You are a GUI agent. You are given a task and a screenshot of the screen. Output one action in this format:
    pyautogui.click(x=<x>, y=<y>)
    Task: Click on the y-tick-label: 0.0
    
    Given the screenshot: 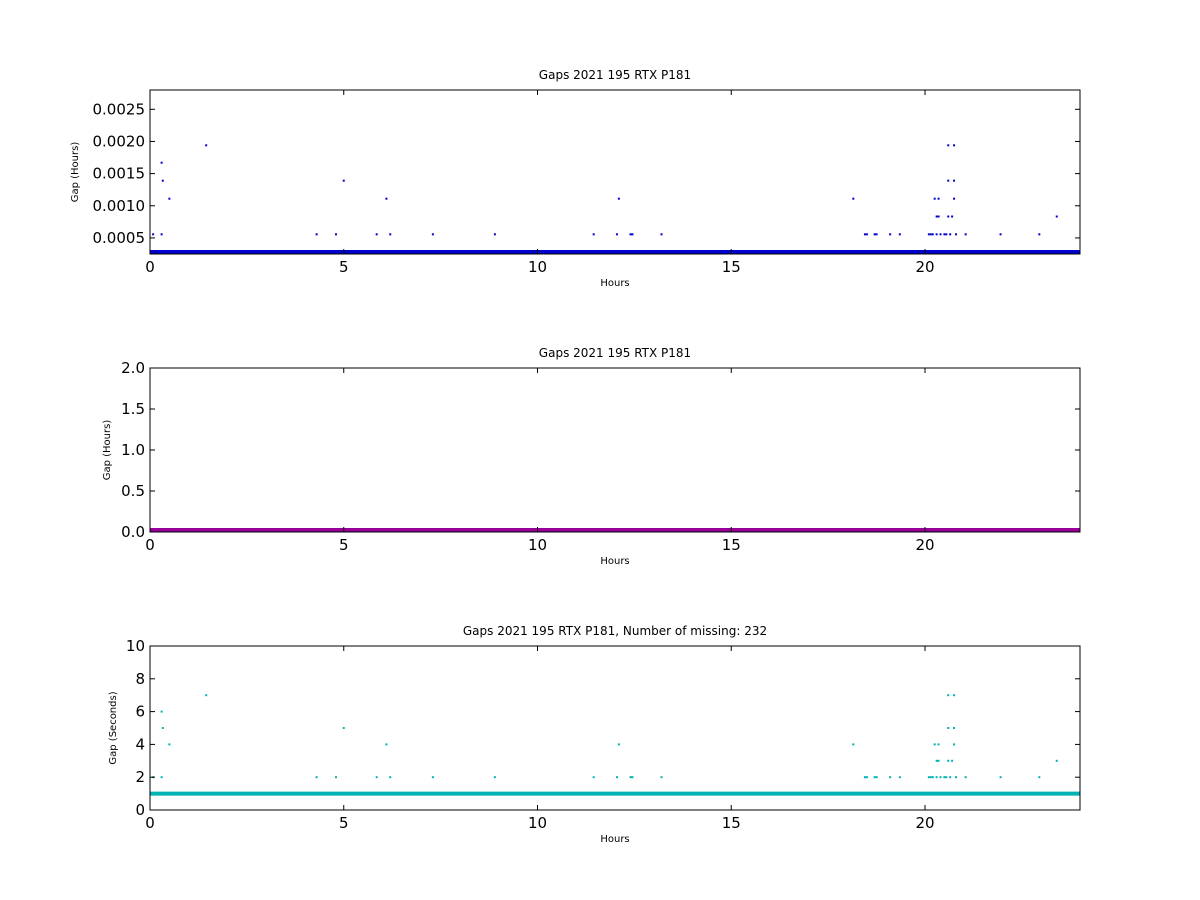 What is the action you would take?
    pyautogui.click(x=133, y=532)
    